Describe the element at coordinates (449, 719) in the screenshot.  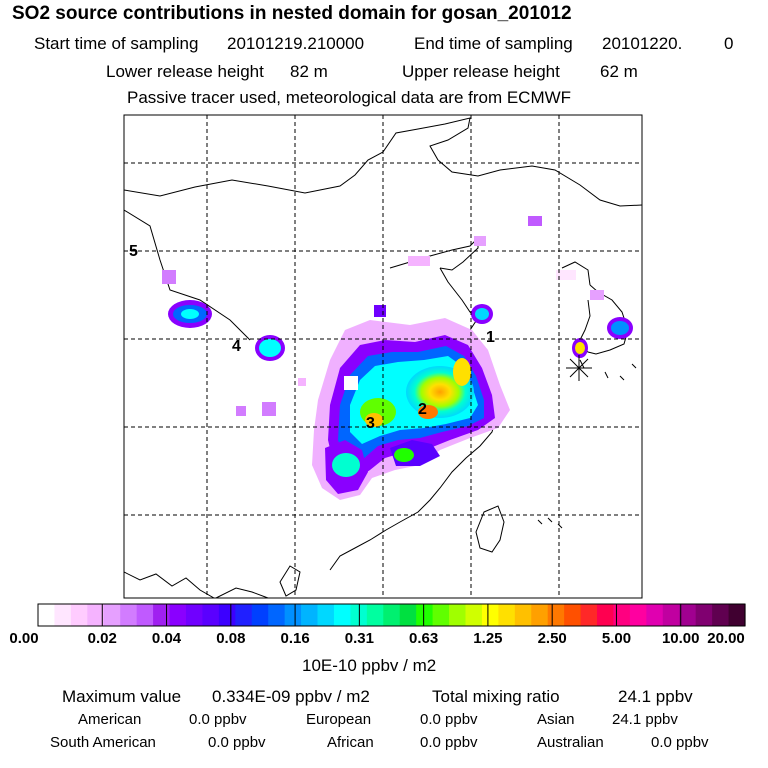
I see `region-value-european: 0.0 ppbv` at that location.